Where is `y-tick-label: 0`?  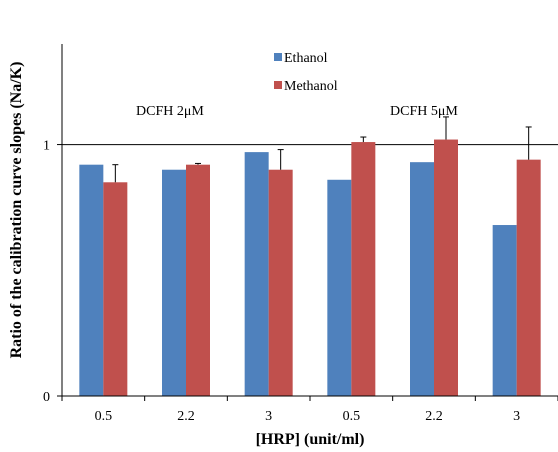 y-tick-label: 0 is located at coordinates (46, 397).